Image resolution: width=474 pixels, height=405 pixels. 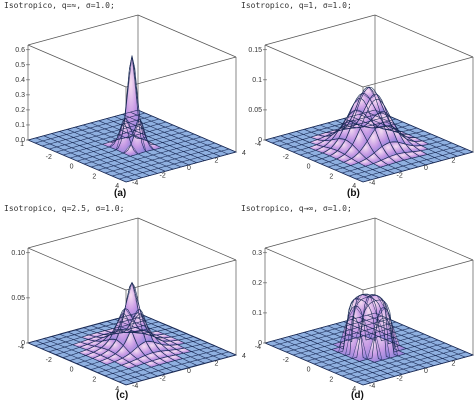 What do you see at coordinates (64, 208) in the screenshot?
I see `panel-title: Isotropico, q=2.5, σ=1.0;` at bounding box center [64, 208].